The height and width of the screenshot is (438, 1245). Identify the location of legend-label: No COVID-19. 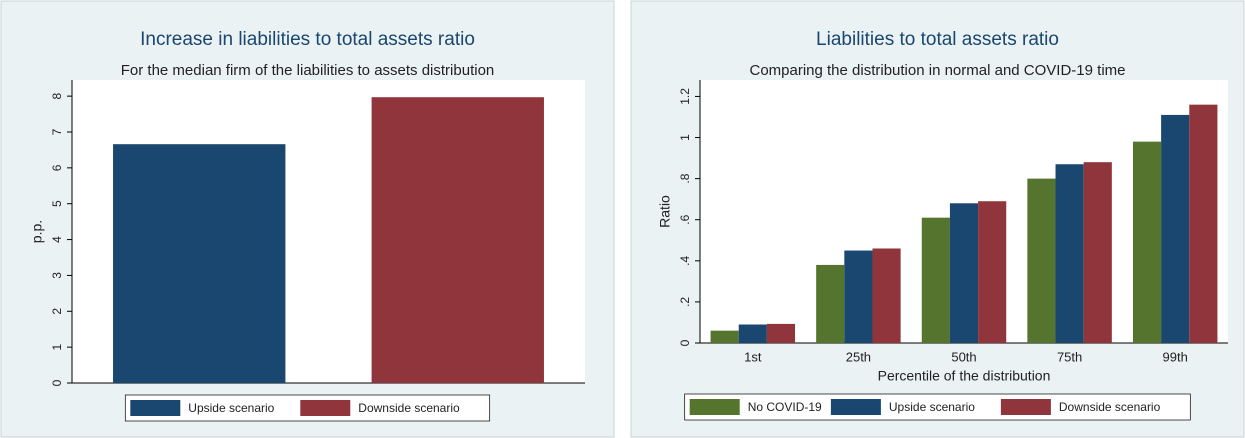
(785, 407).